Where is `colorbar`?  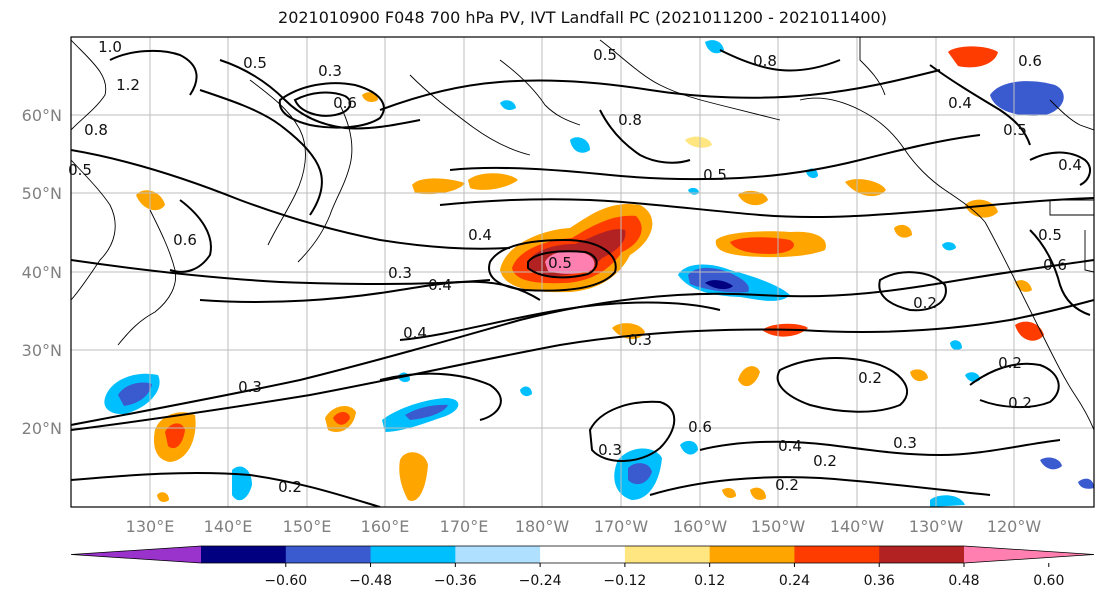 colorbar is located at coordinates (582, 554).